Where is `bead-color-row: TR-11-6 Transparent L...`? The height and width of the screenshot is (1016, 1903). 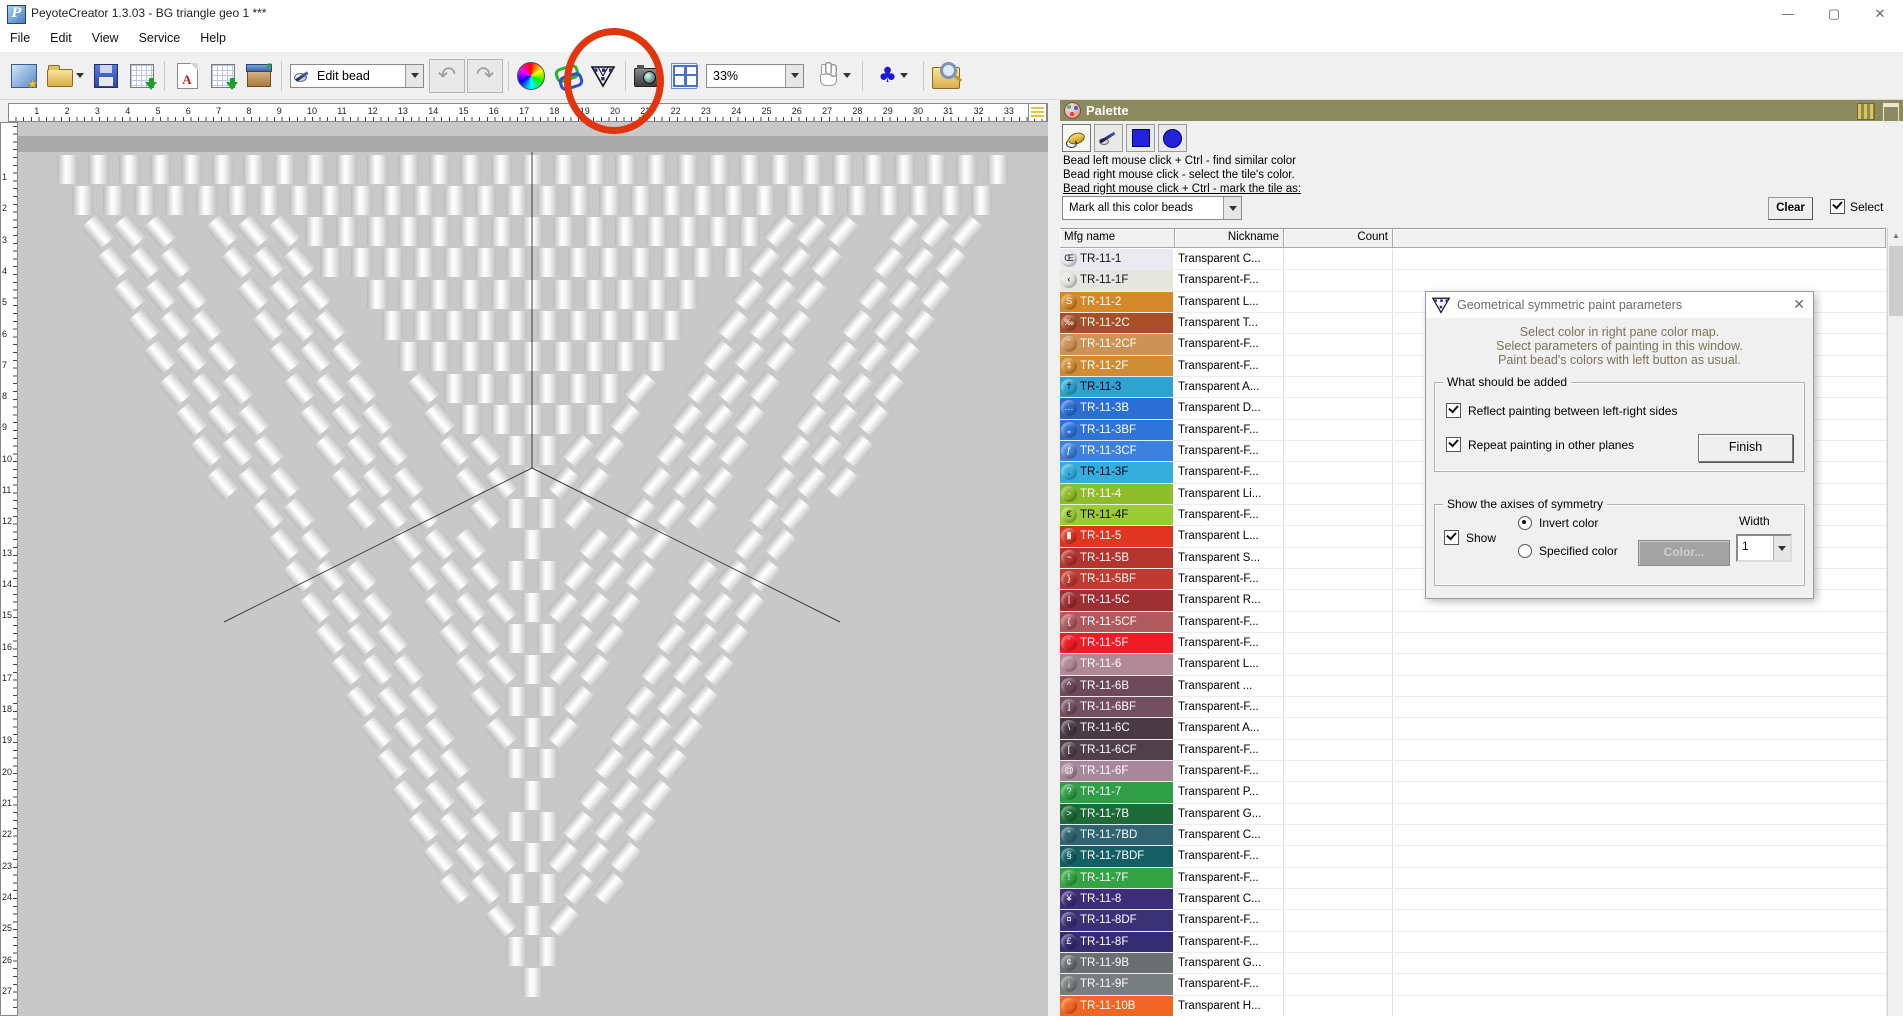 bead-color-row: TR-11-6 Transparent L... is located at coordinates (1473, 665).